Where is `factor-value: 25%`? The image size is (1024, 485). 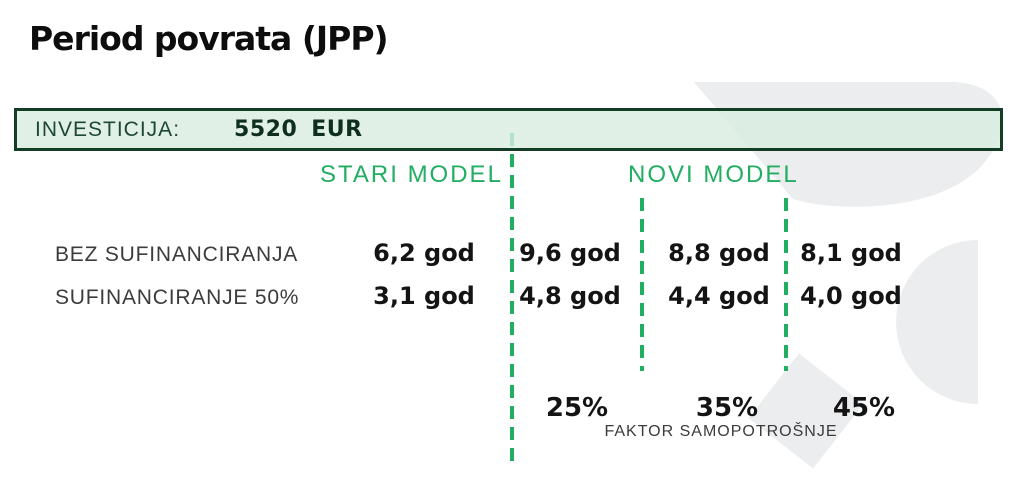
factor-value: 25% is located at coordinates (577, 408).